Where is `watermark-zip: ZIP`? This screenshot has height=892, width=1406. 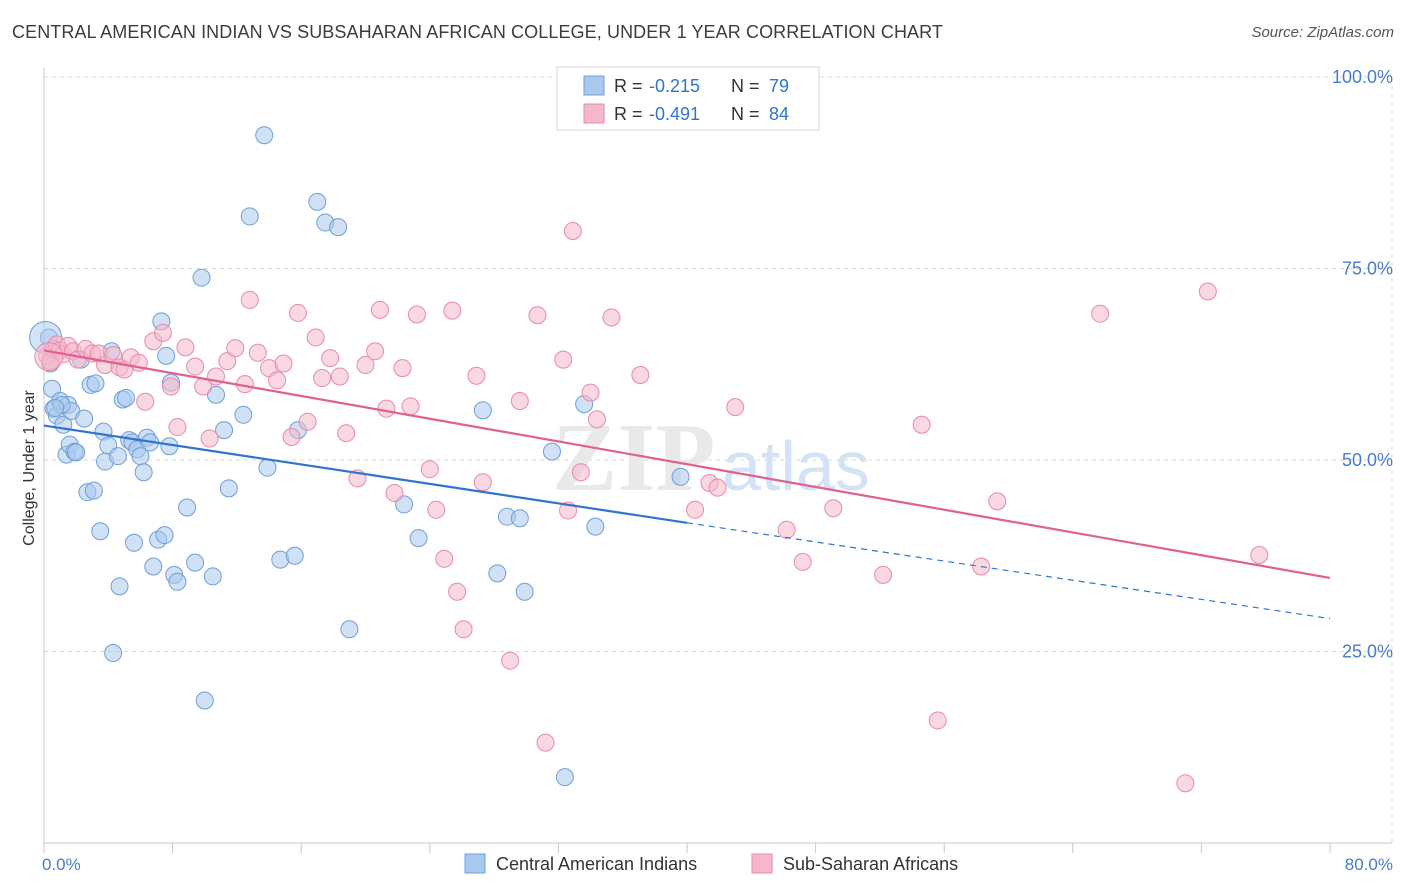 watermark-zip: ZIP is located at coordinates (633, 458).